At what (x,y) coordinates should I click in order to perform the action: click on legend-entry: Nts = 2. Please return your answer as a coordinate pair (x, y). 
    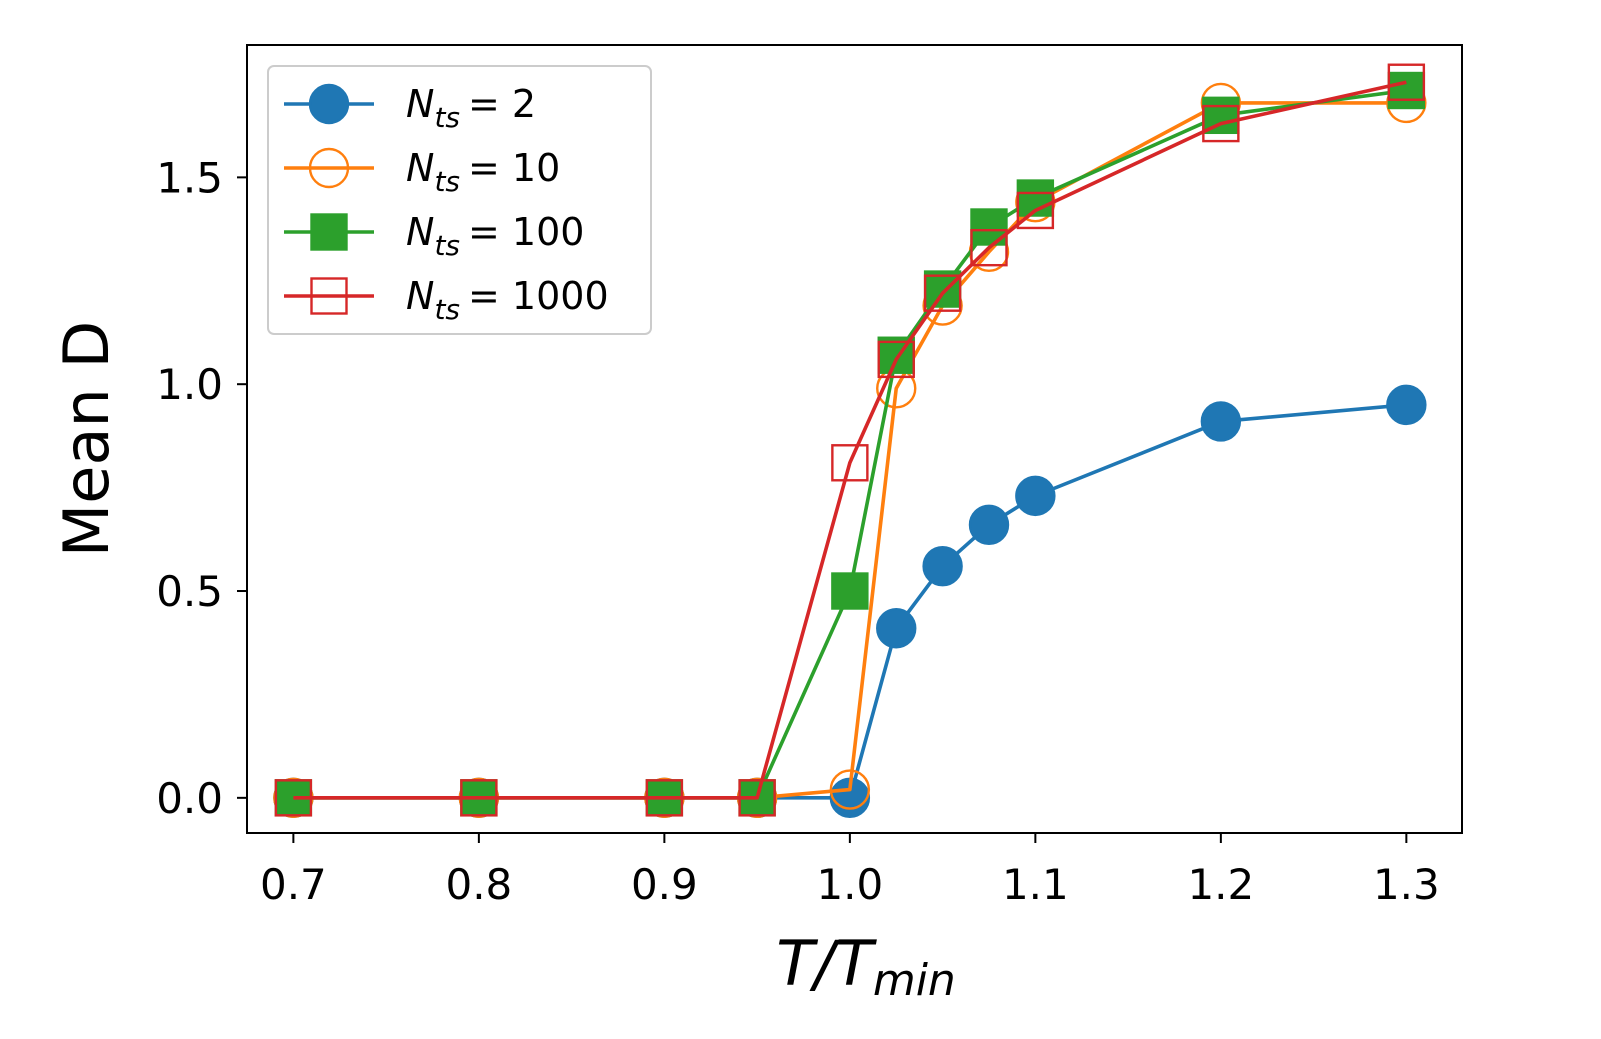
    Looking at the image, I should click on (410, 108).